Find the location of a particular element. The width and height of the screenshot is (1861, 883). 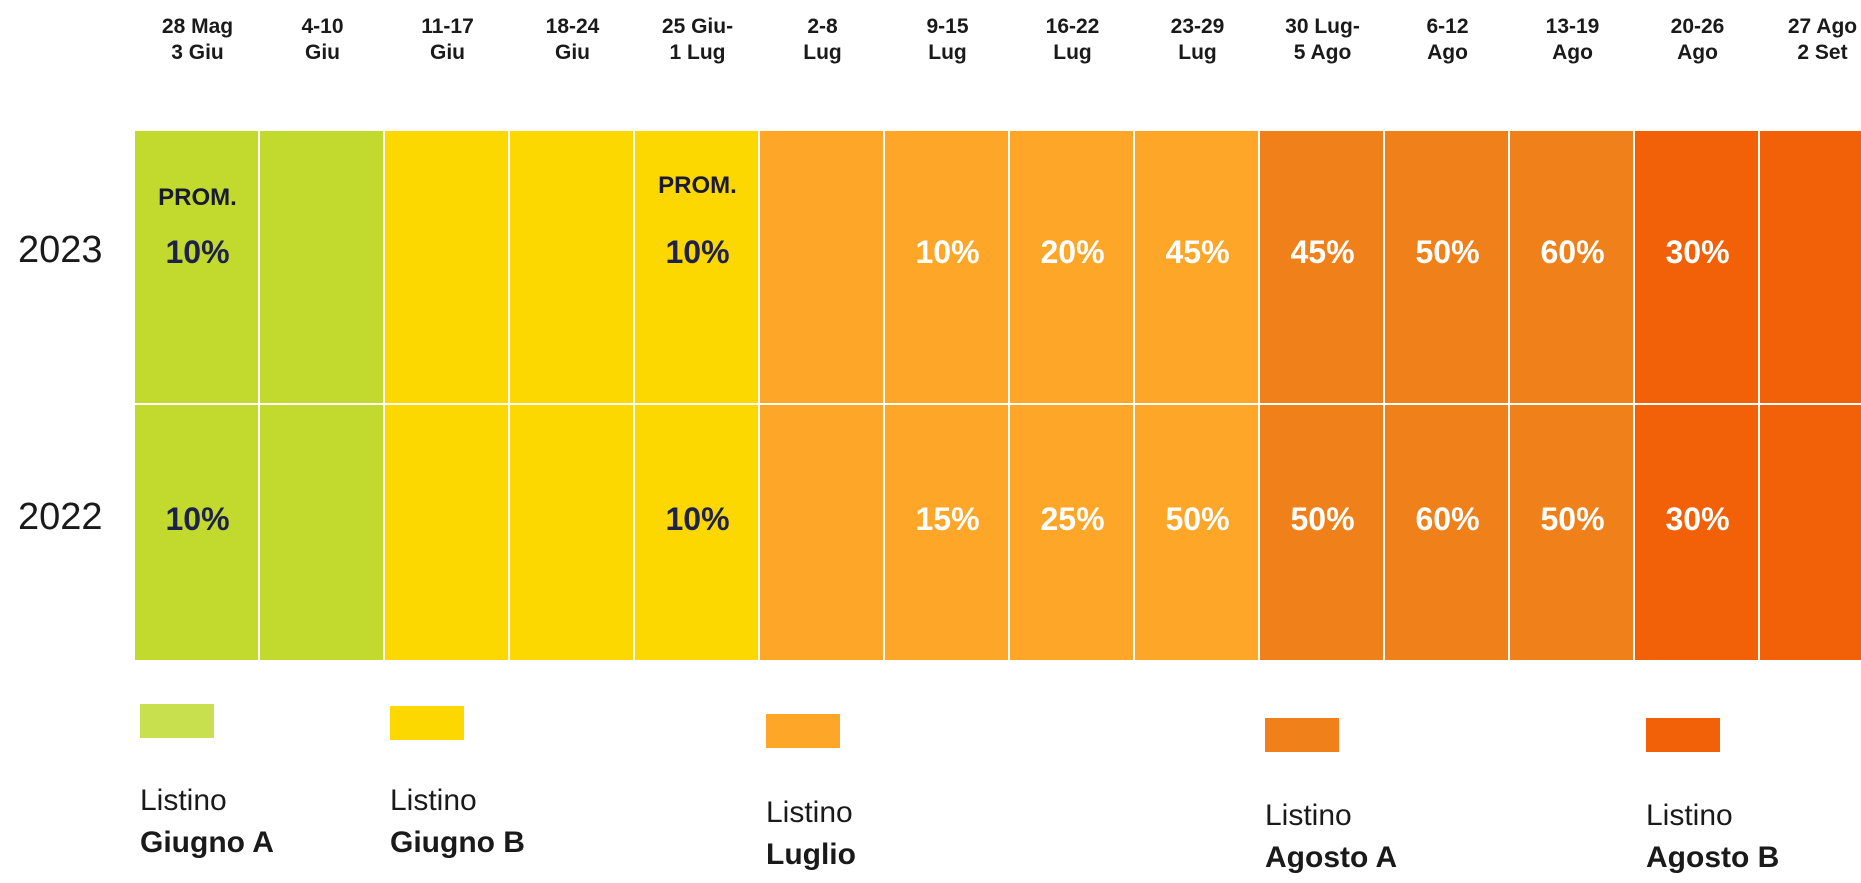

week-header: 11-17 Giu is located at coordinates (447, 40).